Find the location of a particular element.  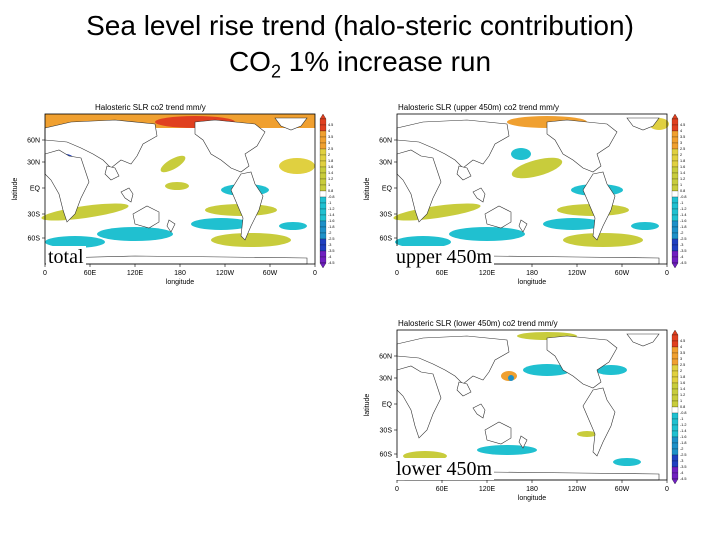

colorbar-tick-label: -1 is located at coordinates (681, 203).